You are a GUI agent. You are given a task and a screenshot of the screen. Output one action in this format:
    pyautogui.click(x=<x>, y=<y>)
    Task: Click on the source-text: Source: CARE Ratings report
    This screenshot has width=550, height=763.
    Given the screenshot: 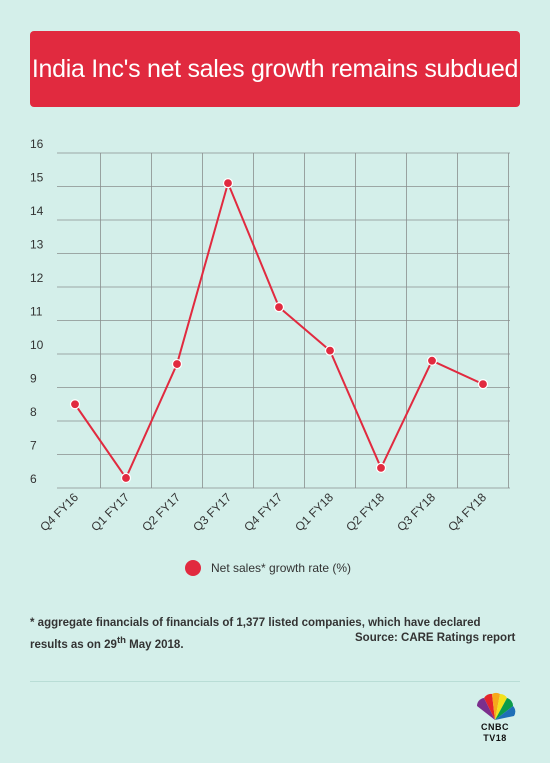 What is the action you would take?
    pyautogui.click(x=435, y=638)
    